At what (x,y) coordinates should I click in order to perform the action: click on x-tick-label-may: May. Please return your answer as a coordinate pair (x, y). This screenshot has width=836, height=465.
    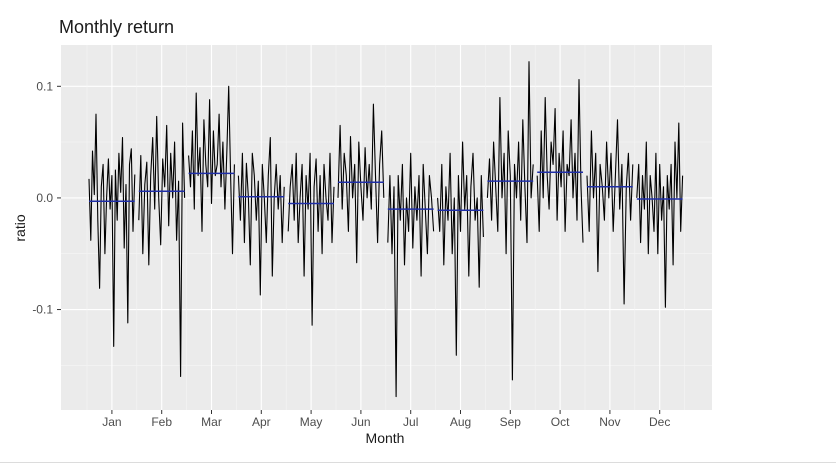
    Looking at the image, I should click on (311, 422).